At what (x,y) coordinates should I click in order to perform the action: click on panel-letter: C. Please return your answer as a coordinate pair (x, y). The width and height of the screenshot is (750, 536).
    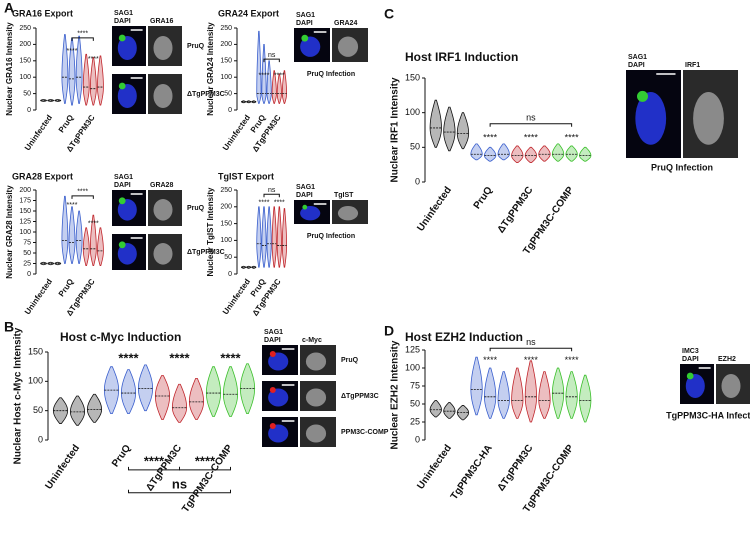
    Looking at the image, I should click on (389, 14).